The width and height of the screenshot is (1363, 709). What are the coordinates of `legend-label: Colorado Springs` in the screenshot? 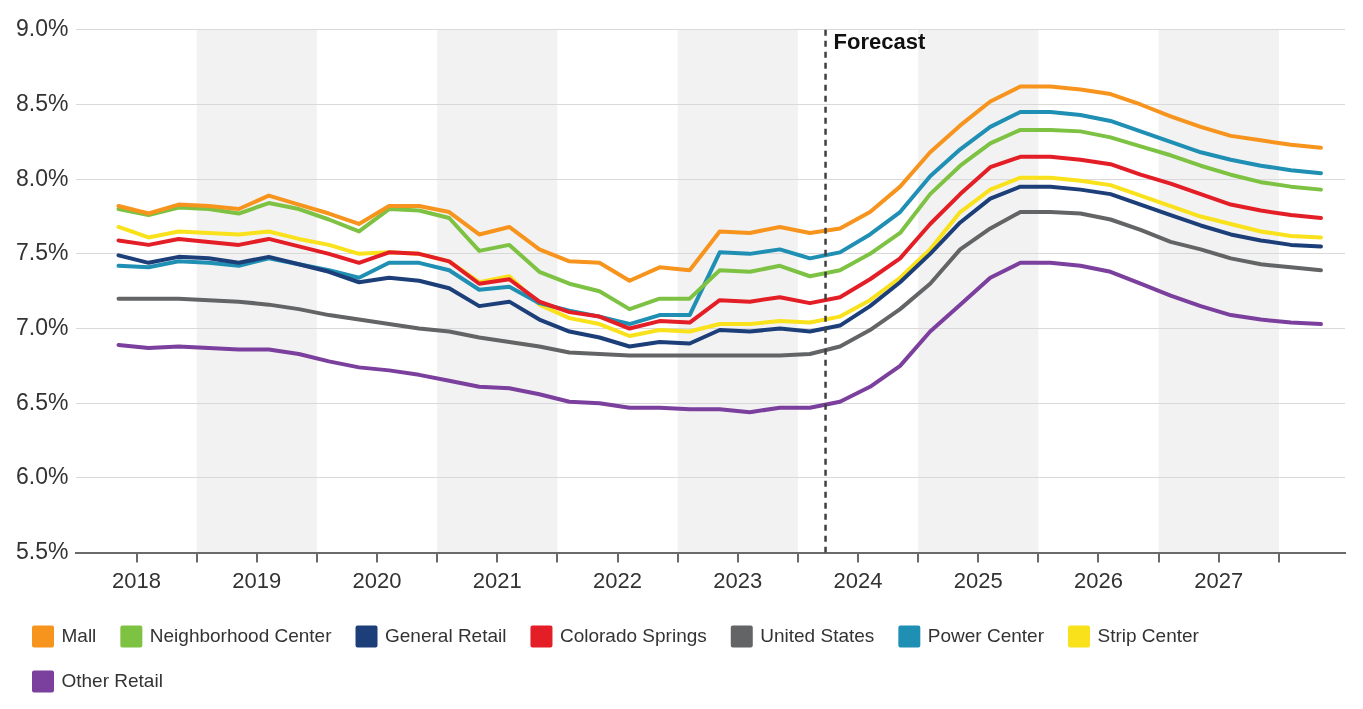 It's located at (633, 635).